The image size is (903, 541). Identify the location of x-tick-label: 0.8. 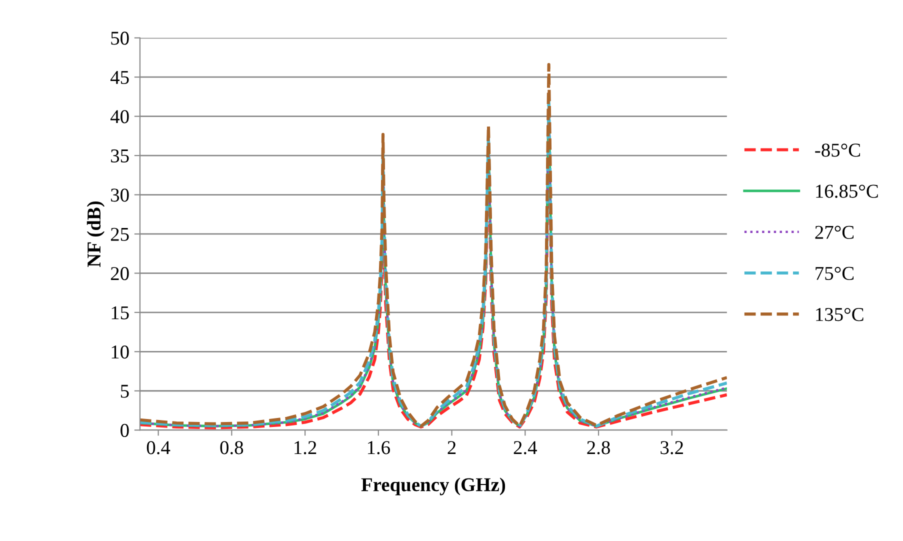
(232, 447).